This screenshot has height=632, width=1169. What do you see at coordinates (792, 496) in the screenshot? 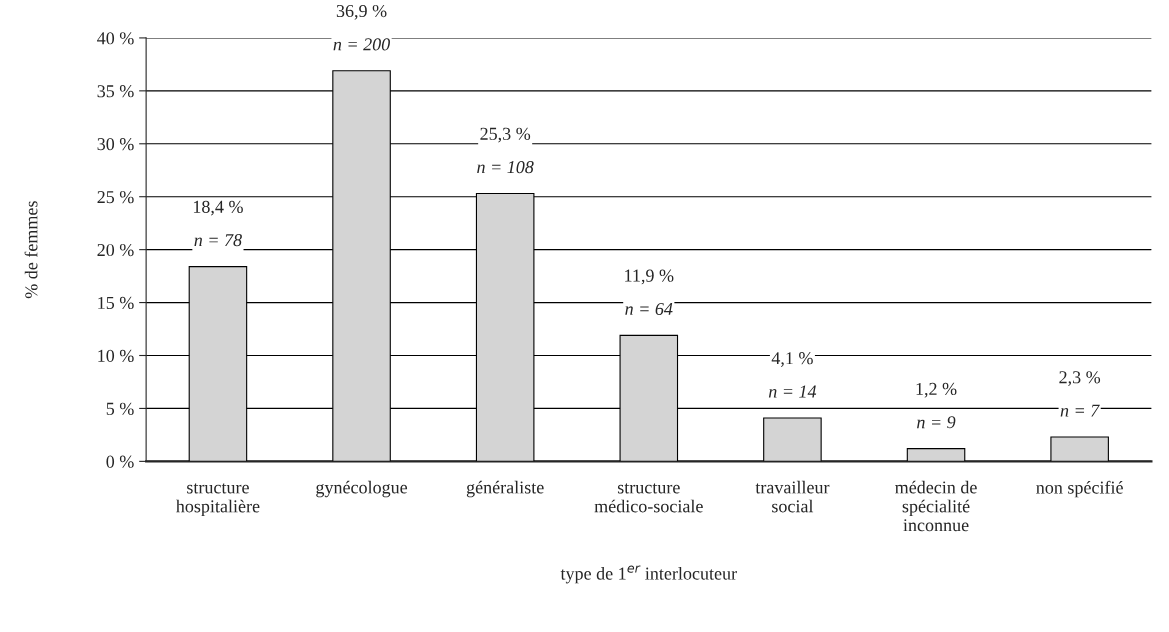
I see `x-tick-label: travailleur social` at bounding box center [792, 496].